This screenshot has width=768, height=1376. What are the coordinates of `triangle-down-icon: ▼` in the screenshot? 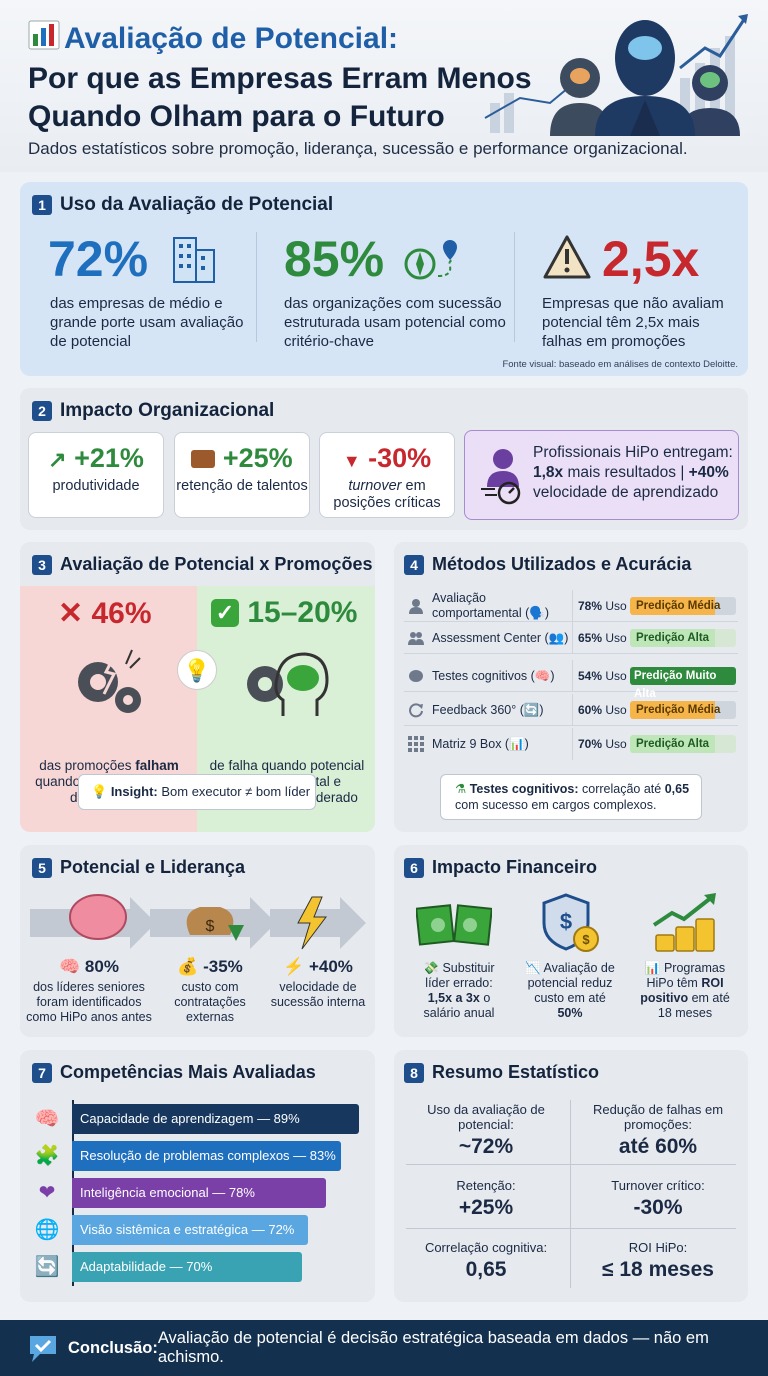 It's located at (351, 461).